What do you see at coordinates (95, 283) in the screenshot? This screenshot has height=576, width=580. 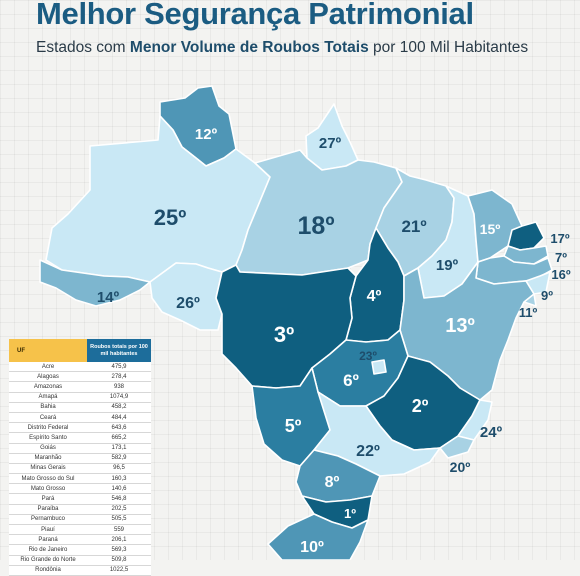 I see `state-ac` at bounding box center [95, 283].